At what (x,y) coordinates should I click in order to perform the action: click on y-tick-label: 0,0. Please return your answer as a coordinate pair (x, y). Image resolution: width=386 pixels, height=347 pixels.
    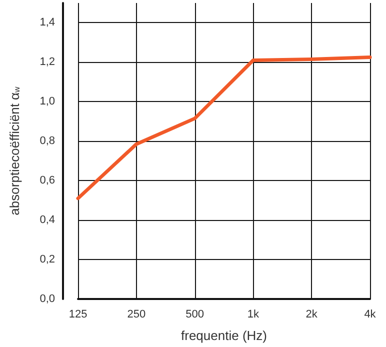
    Looking at the image, I should click on (47, 299).